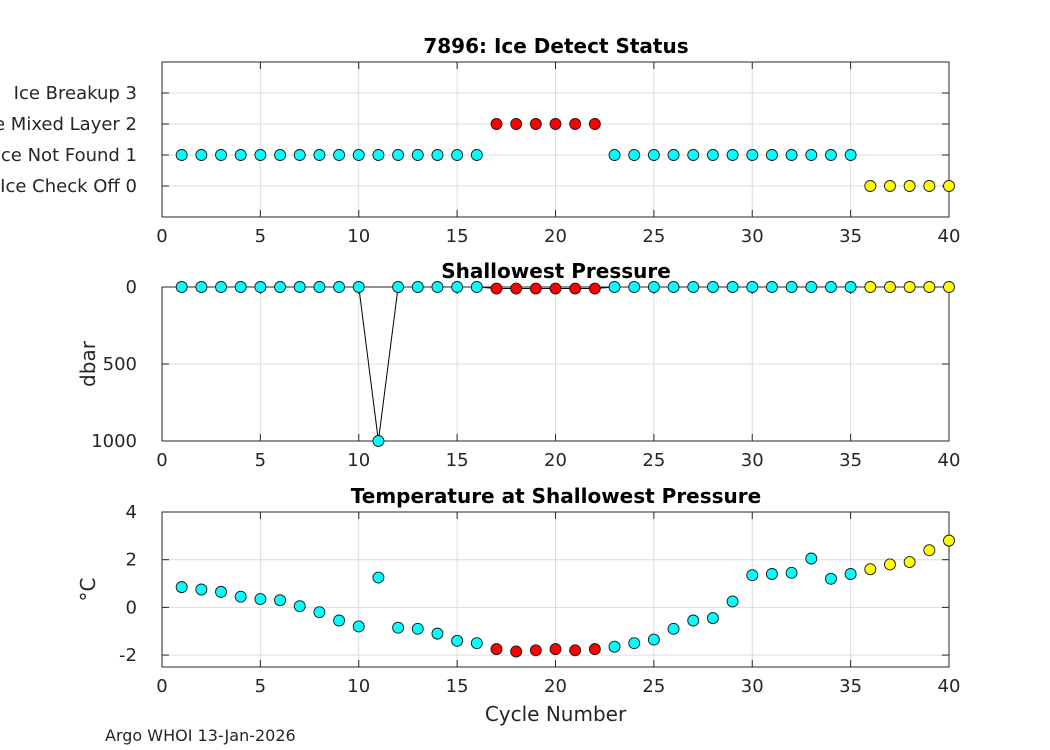 This screenshot has height=750, width=1050. What do you see at coordinates (556, 271) in the screenshot?
I see `panel-2-title: Shallowest Pressure` at bounding box center [556, 271].